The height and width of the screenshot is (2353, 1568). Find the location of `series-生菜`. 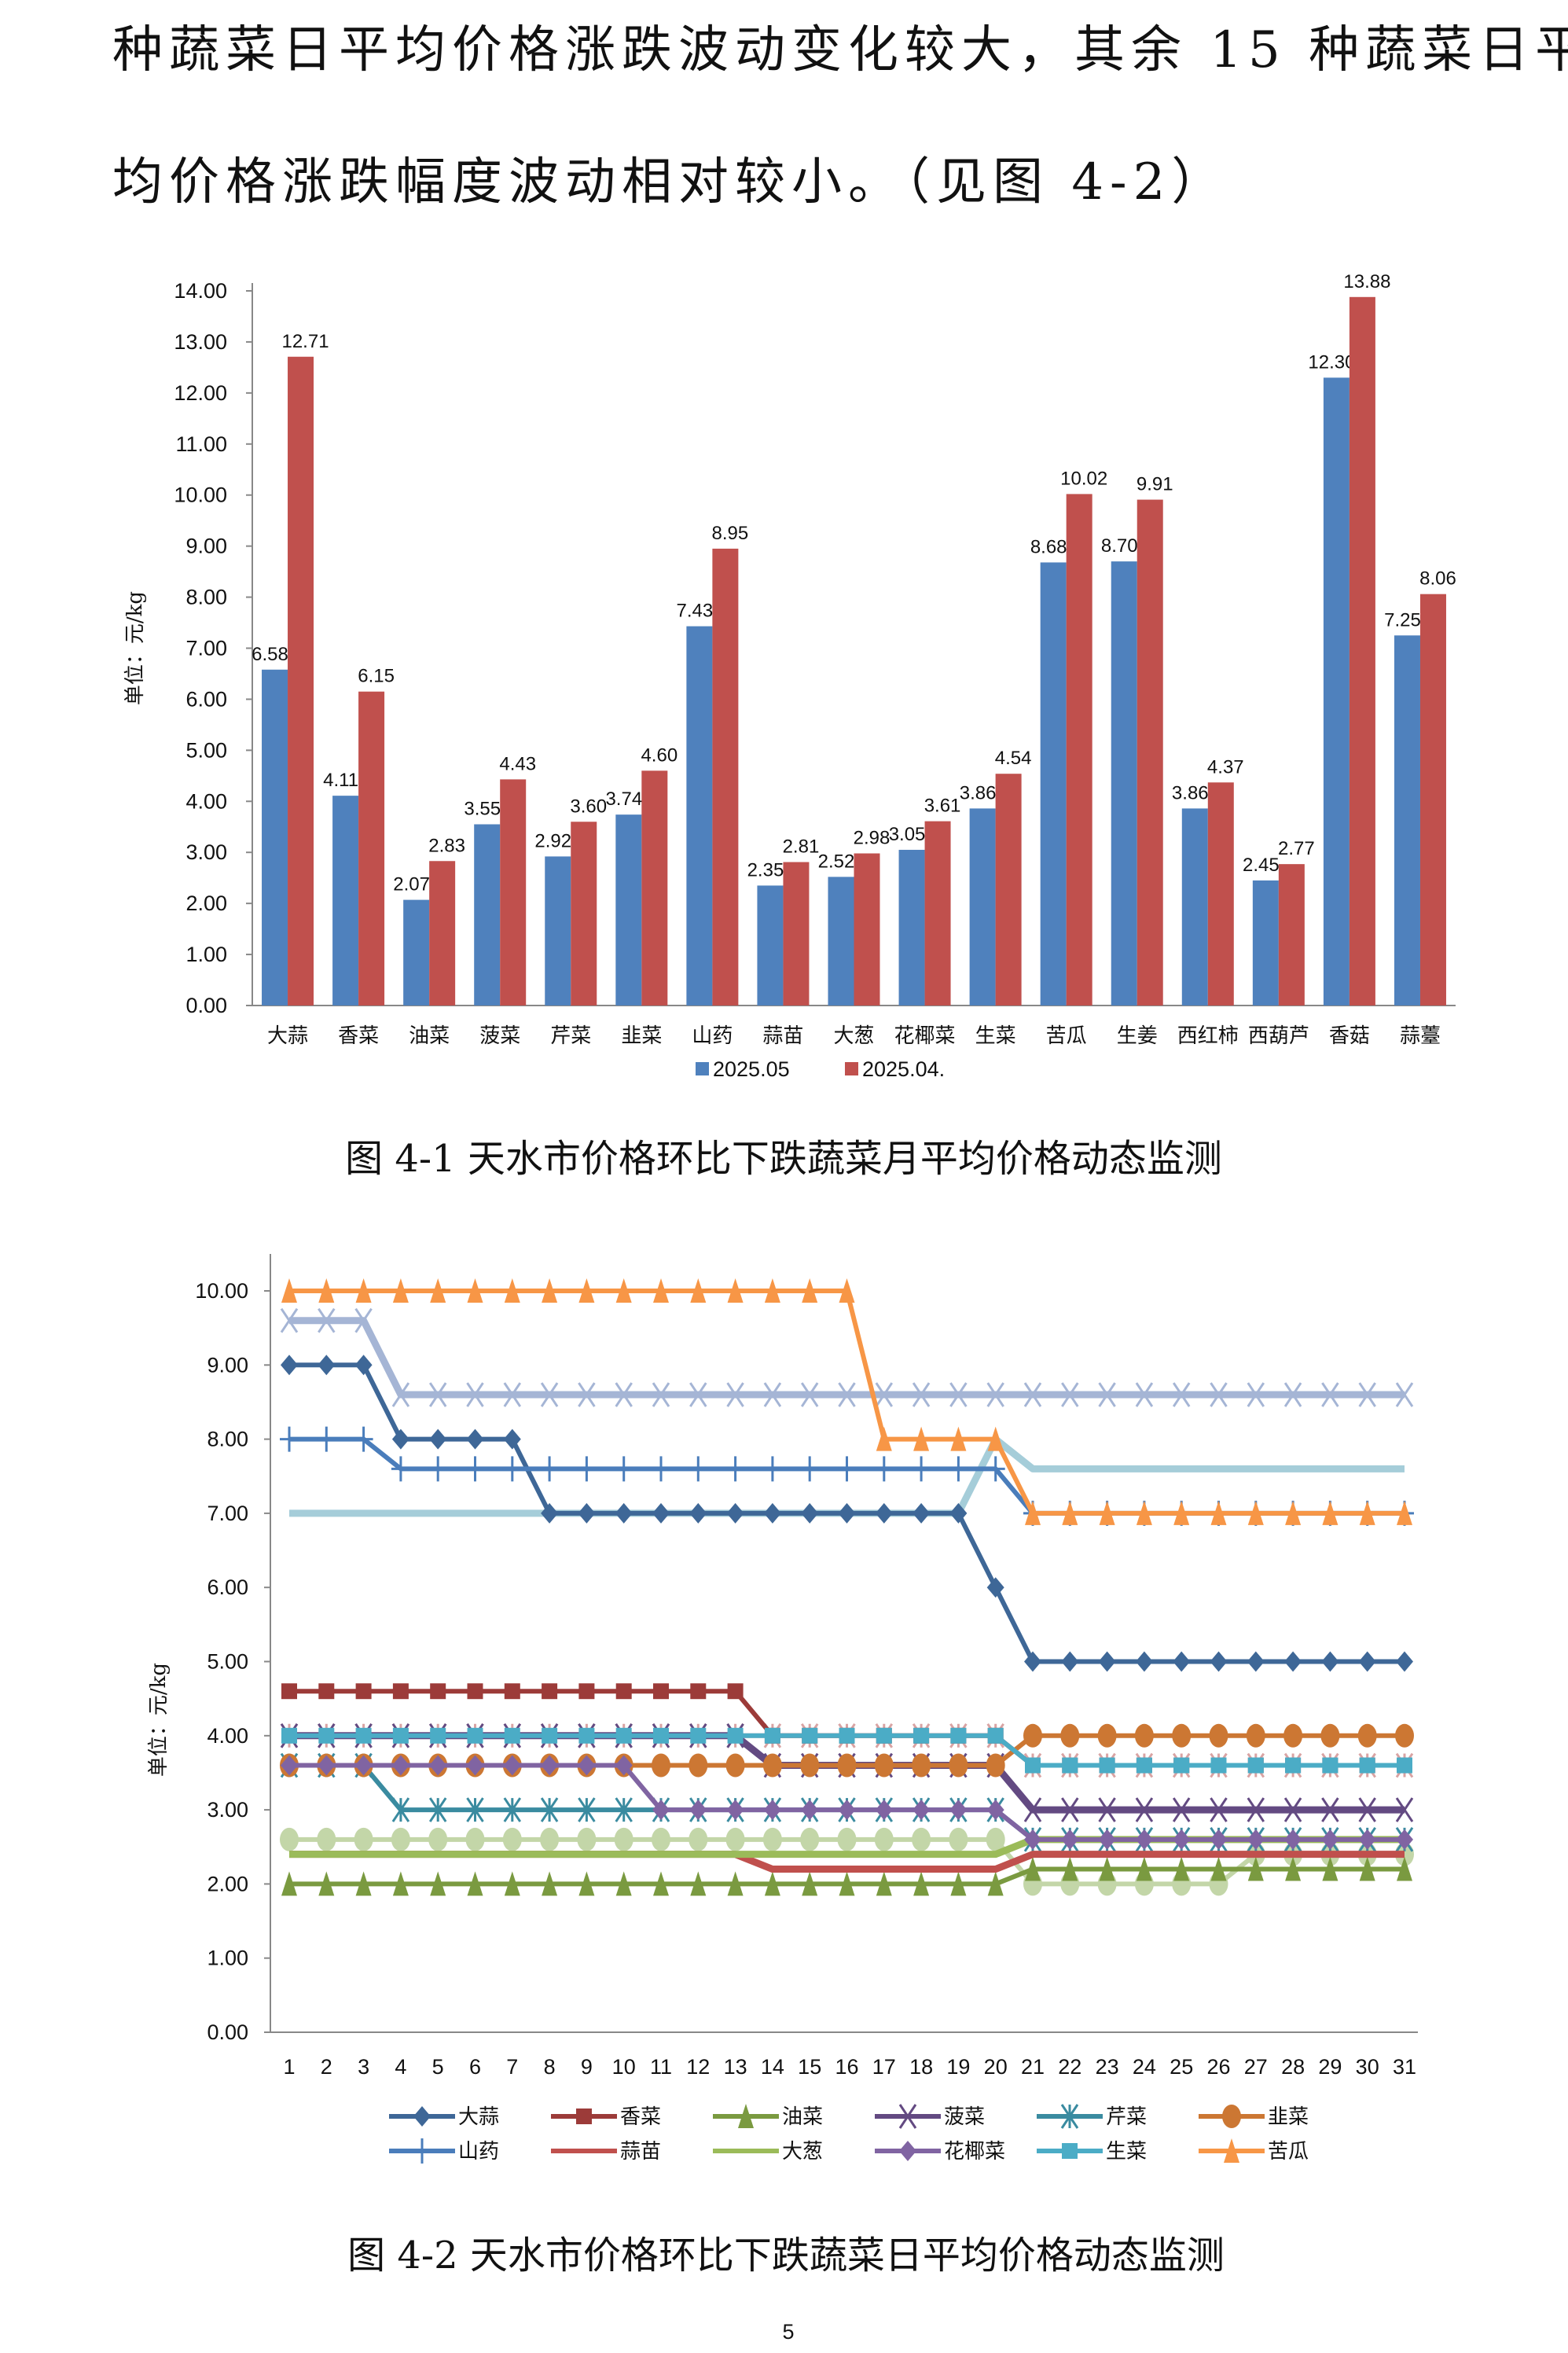

series-生菜 is located at coordinates (846, 1750).